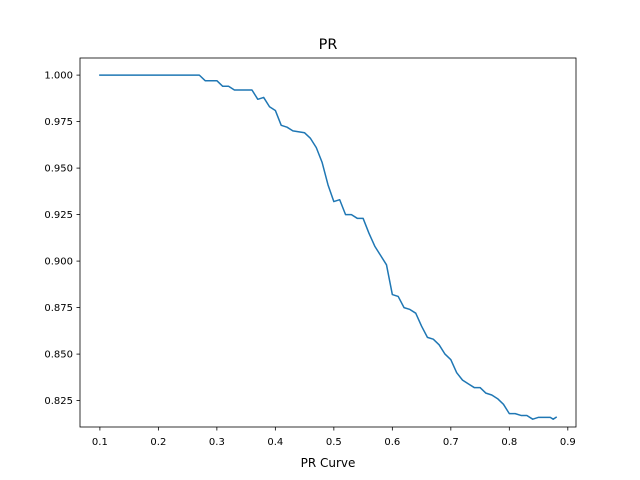  I want to click on x-axis-ticks: 0.1 0.2 0.3 0.4 0.5 0.6 0.7 0.8 0.9, so click(334, 437).